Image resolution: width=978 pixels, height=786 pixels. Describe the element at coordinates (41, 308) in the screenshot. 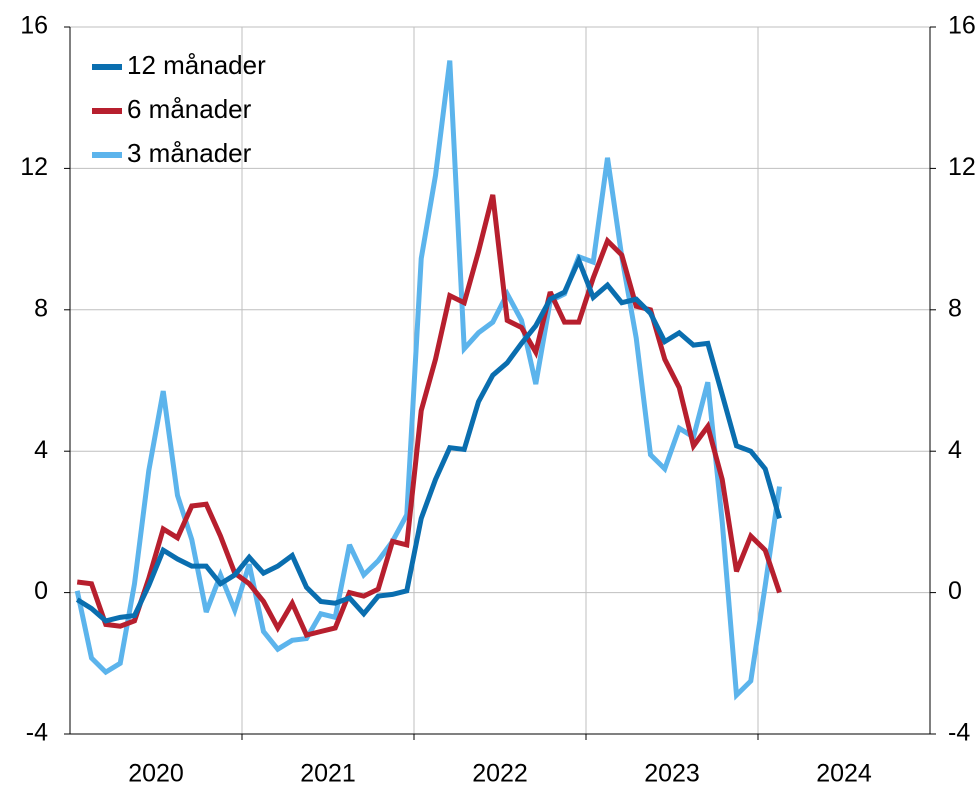

I see `y-tick-label: 8` at that location.